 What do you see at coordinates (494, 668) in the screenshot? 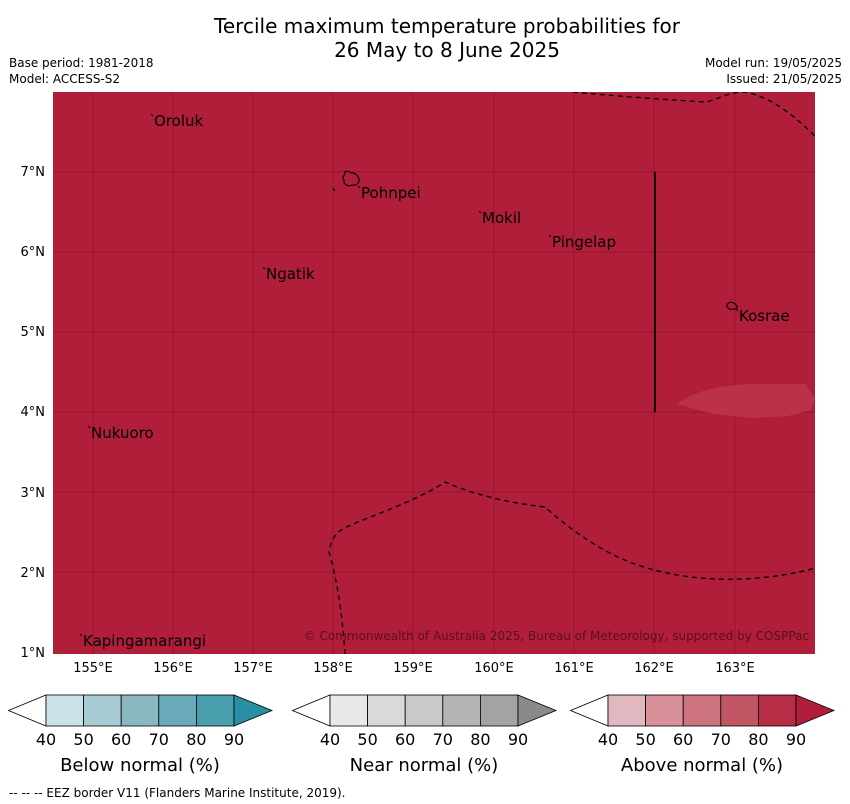
I see `longitude-tick-label: 160°E` at bounding box center [494, 668].